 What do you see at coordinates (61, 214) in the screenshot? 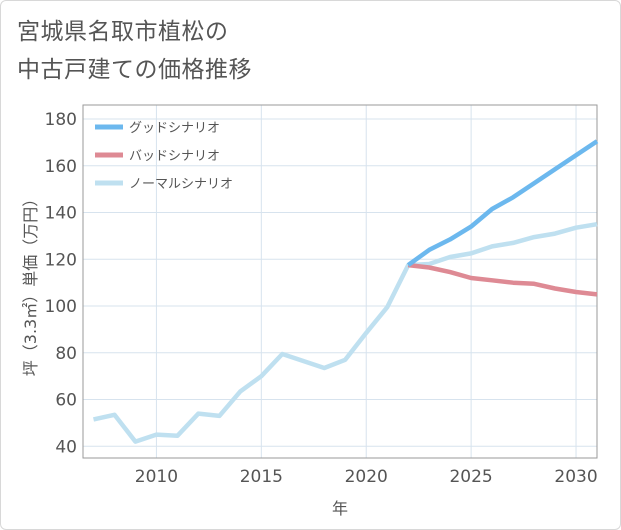
I see `y-tick-label: 140` at bounding box center [61, 214].